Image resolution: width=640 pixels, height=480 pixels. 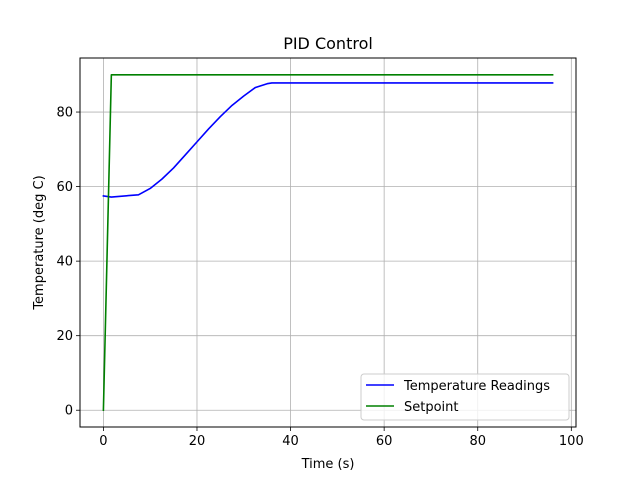 I want to click on y-tick-label: 40, so click(x=64, y=262).